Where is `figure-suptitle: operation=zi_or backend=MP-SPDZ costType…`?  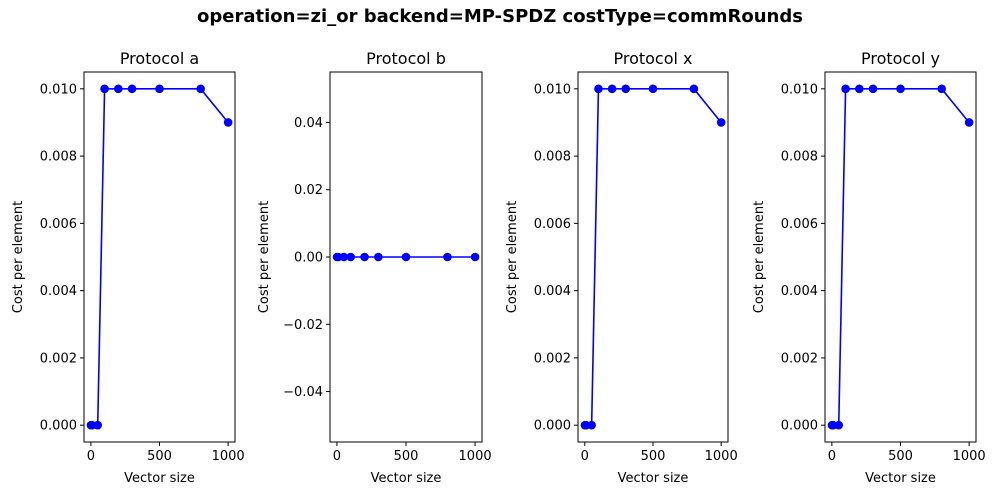
figure-suptitle: operation=zi_or backend=MP-SPDZ costType… is located at coordinates (500, 16).